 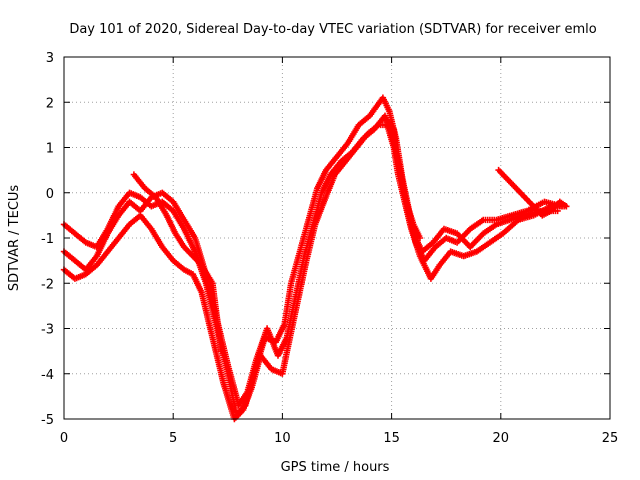 What do you see at coordinates (173, 438) in the screenshot?
I see `x-tick-label: 5` at bounding box center [173, 438].